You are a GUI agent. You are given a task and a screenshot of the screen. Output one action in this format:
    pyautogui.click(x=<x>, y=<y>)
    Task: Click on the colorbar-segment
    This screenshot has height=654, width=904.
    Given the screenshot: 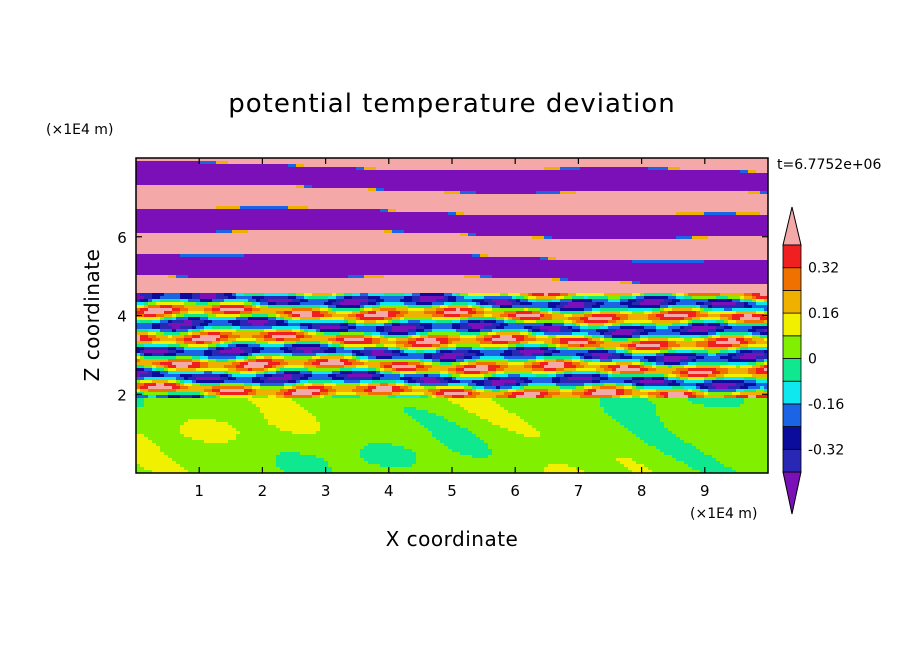 What is the action you would take?
    pyautogui.click(x=792, y=415)
    